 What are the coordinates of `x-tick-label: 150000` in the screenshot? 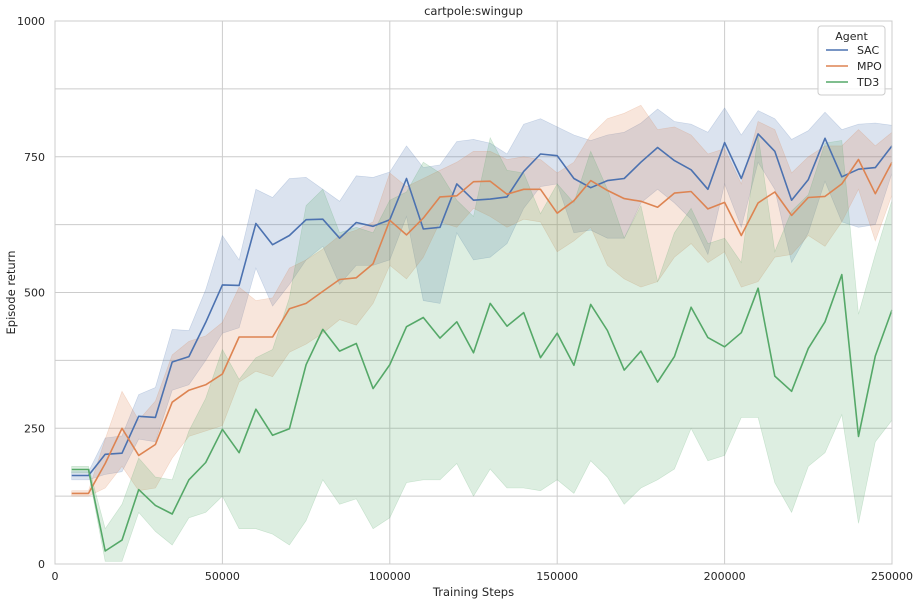 It's located at (557, 576).